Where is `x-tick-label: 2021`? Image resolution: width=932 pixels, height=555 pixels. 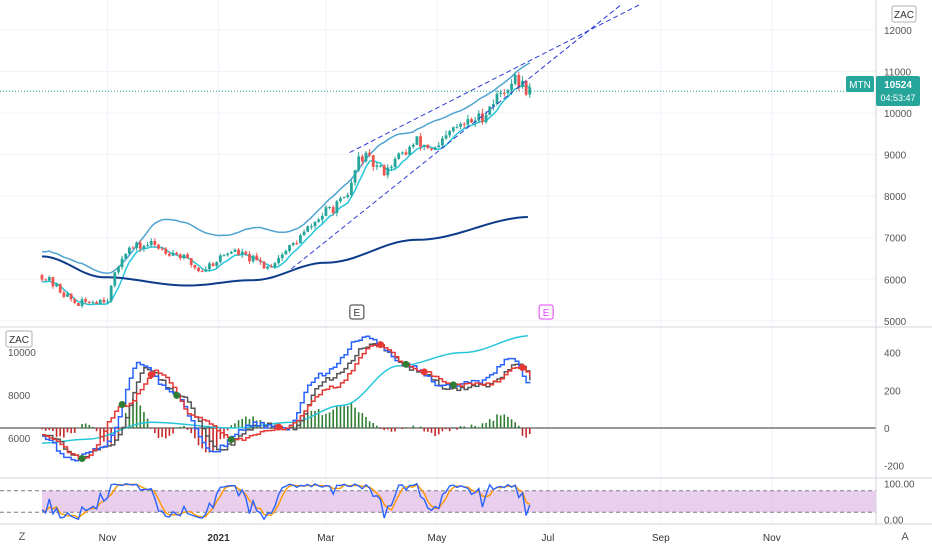
x-tick-label: 2021 is located at coordinates (218, 538).